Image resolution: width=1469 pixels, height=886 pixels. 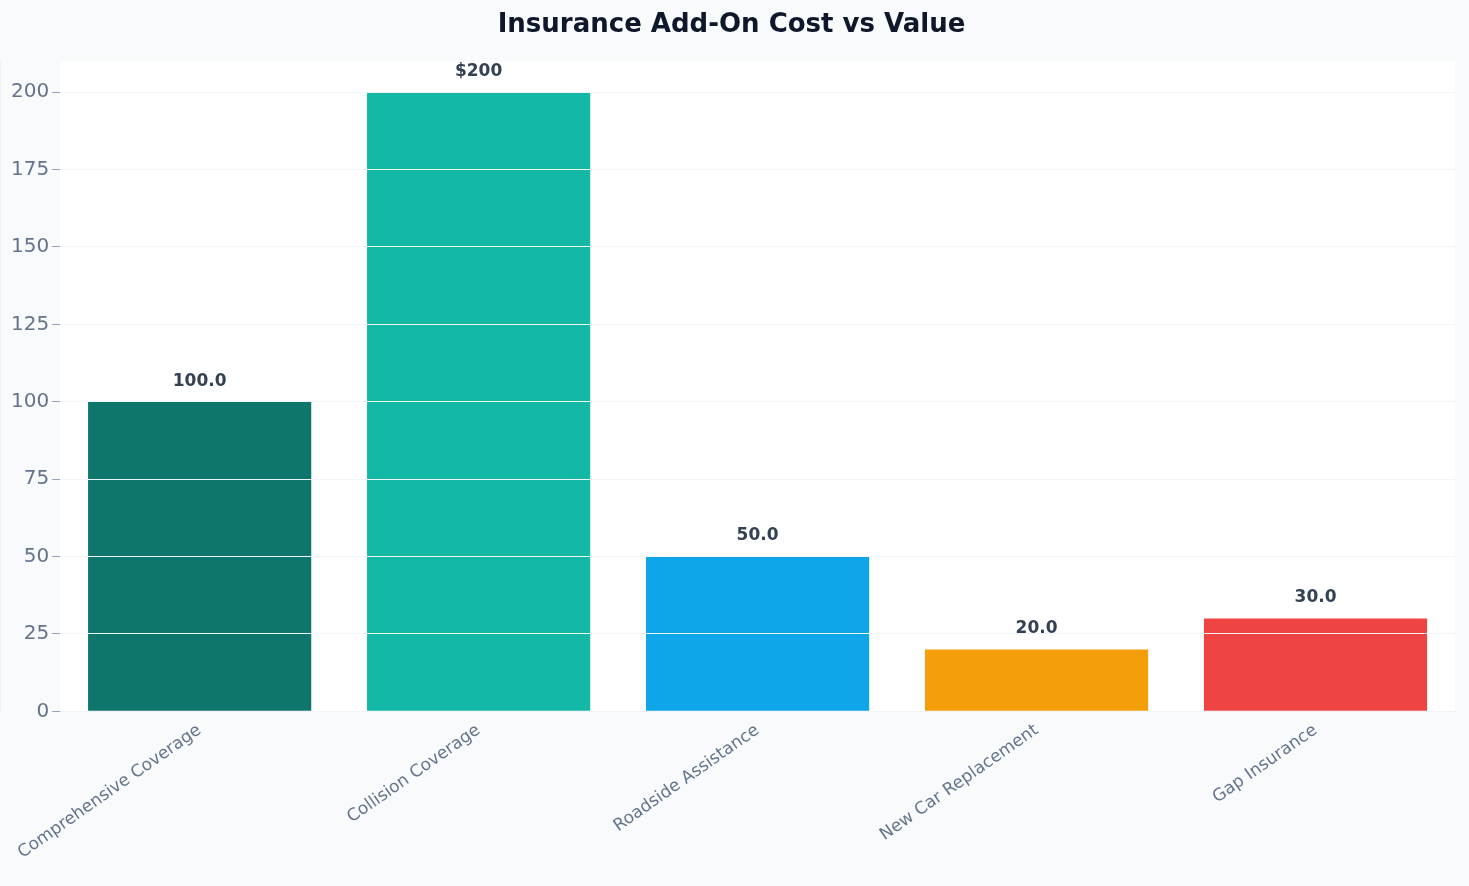 I want to click on data-label: $200, so click(x=478, y=70).